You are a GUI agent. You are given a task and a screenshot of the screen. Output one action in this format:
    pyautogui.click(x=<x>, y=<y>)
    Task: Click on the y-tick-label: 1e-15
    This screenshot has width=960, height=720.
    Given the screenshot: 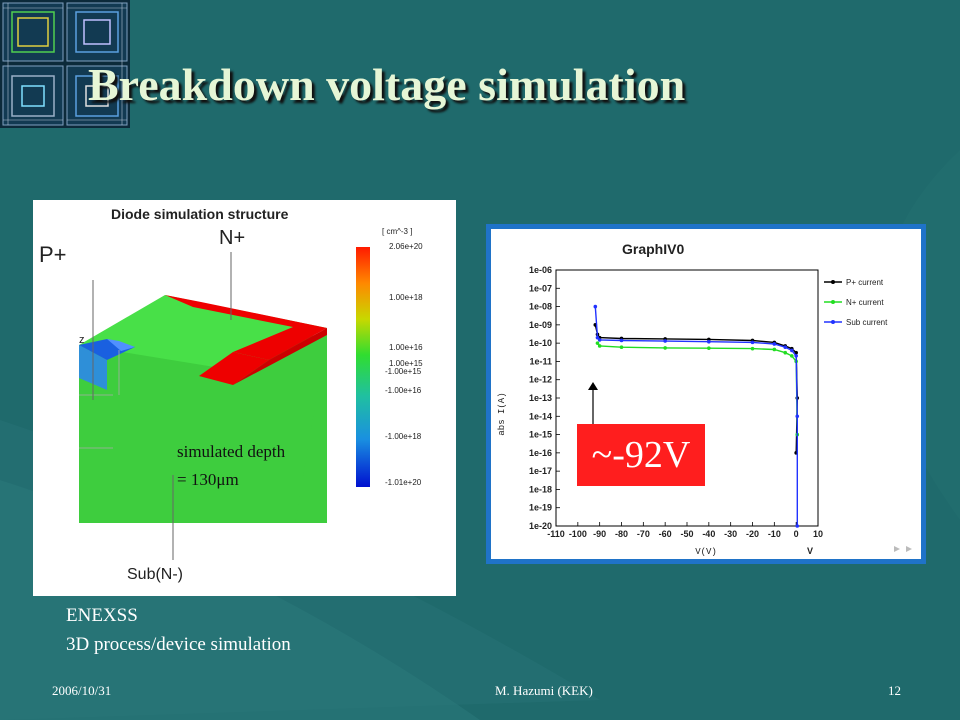 What is the action you would take?
    pyautogui.click(x=540, y=435)
    